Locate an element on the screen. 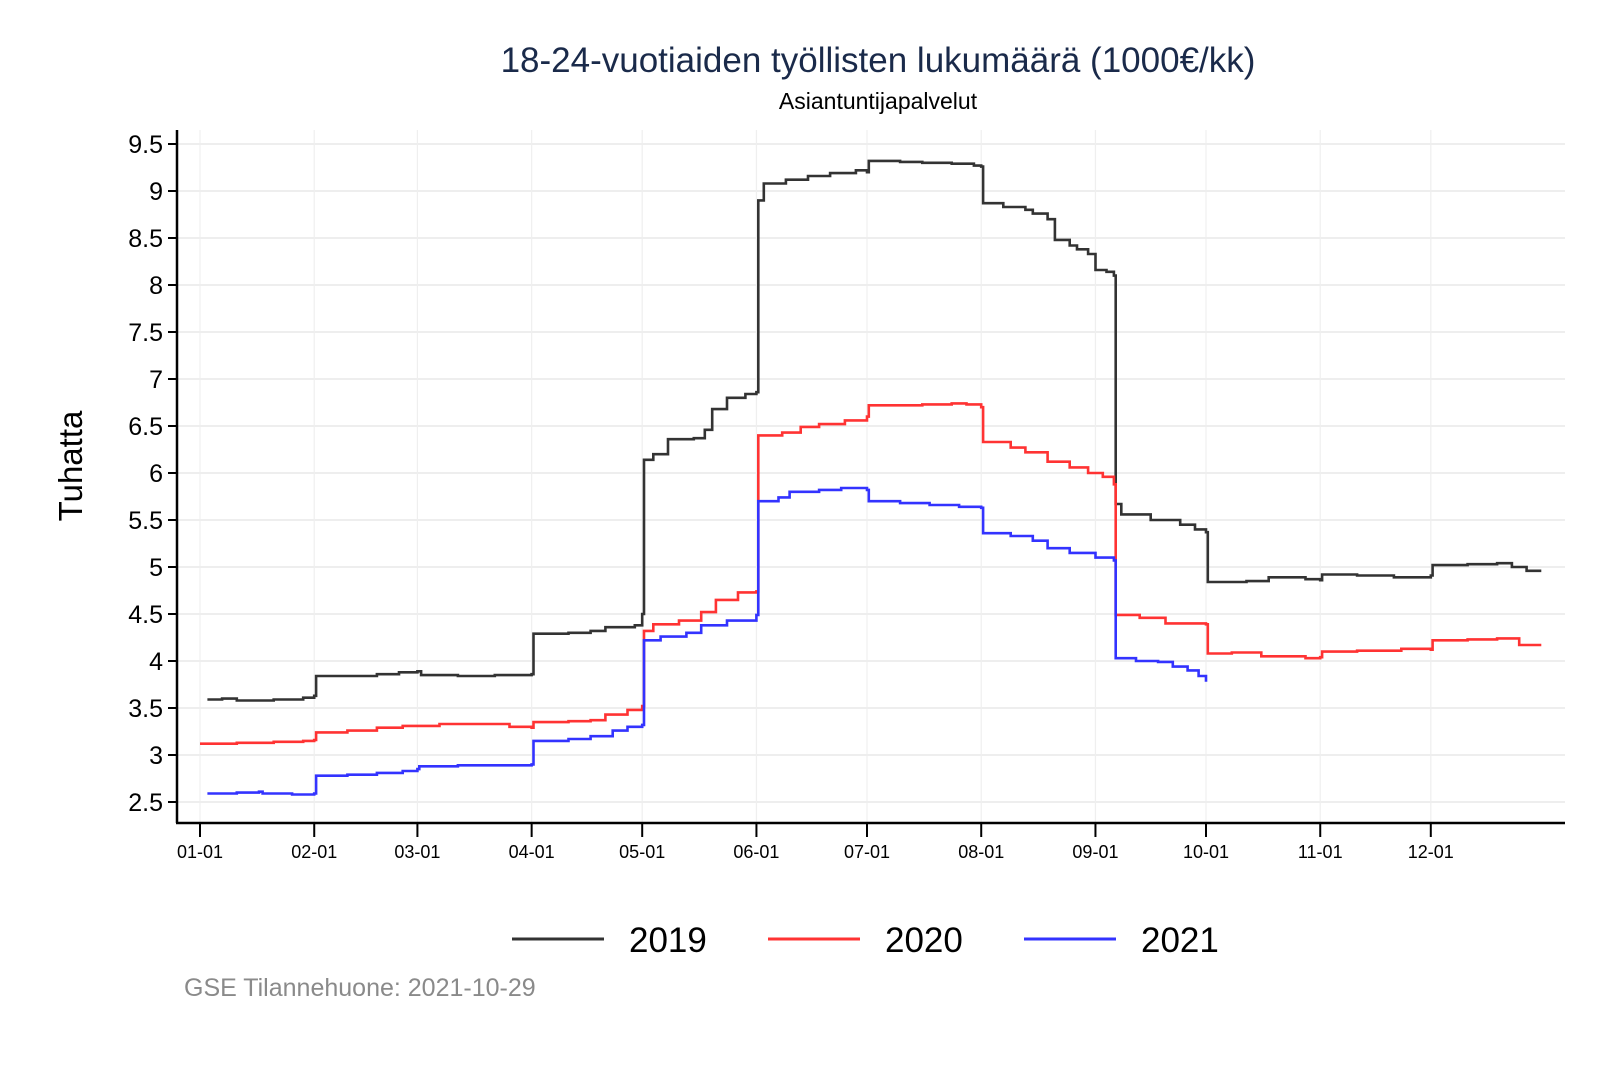  y-tick-label: 8.5 is located at coordinates (145, 239).